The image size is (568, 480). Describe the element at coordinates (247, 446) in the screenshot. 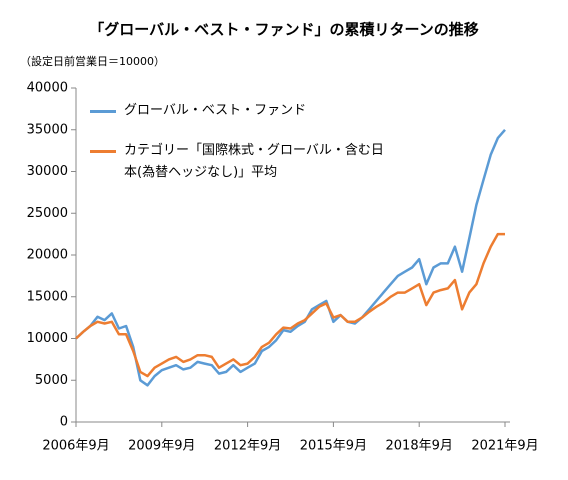

I see `x-tick-label: 2012年9月` at that location.